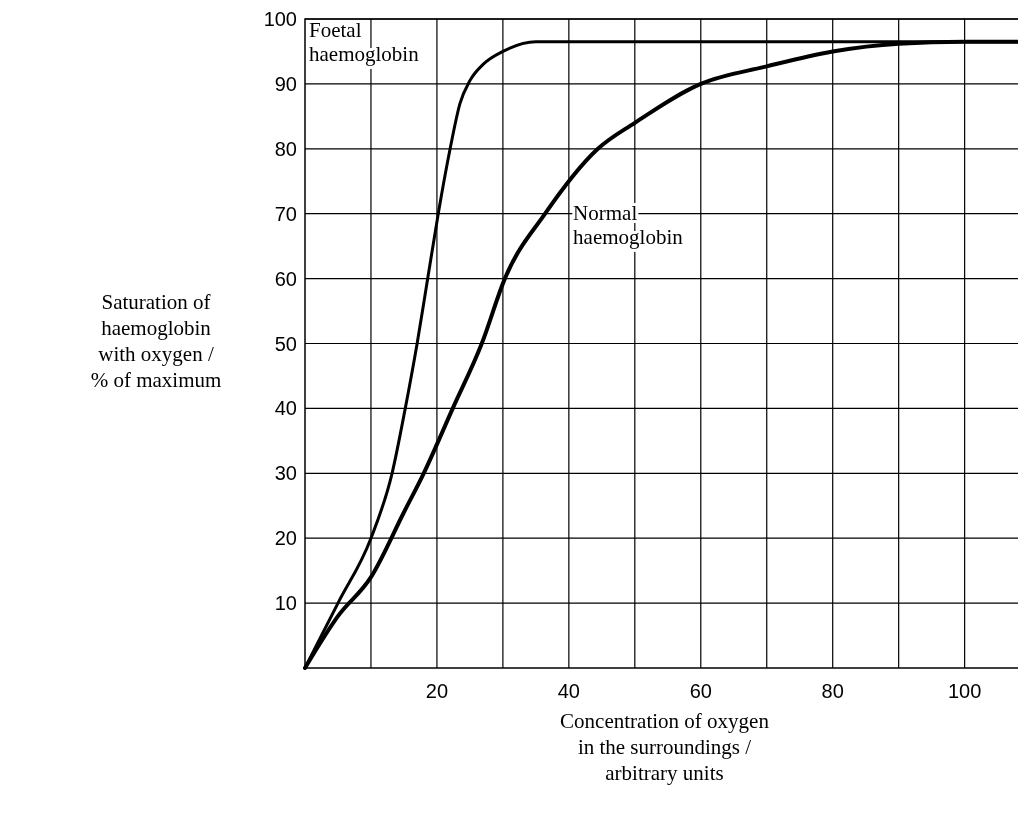  What do you see at coordinates (156, 340) in the screenshot?
I see `y-axis-title: Saturation of haemoglobin with oxygen / % of maximum` at bounding box center [156, 340].